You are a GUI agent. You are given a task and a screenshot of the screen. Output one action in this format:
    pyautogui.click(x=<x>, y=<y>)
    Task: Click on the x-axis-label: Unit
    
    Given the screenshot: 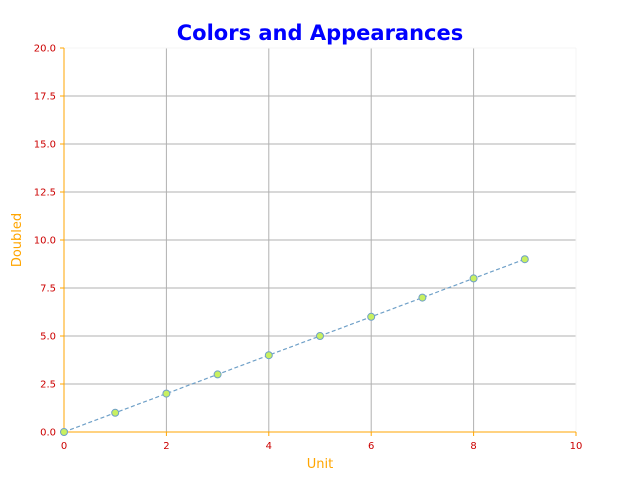 What is the action you would take?
    pyautogui.click(x=320, y=464)
    